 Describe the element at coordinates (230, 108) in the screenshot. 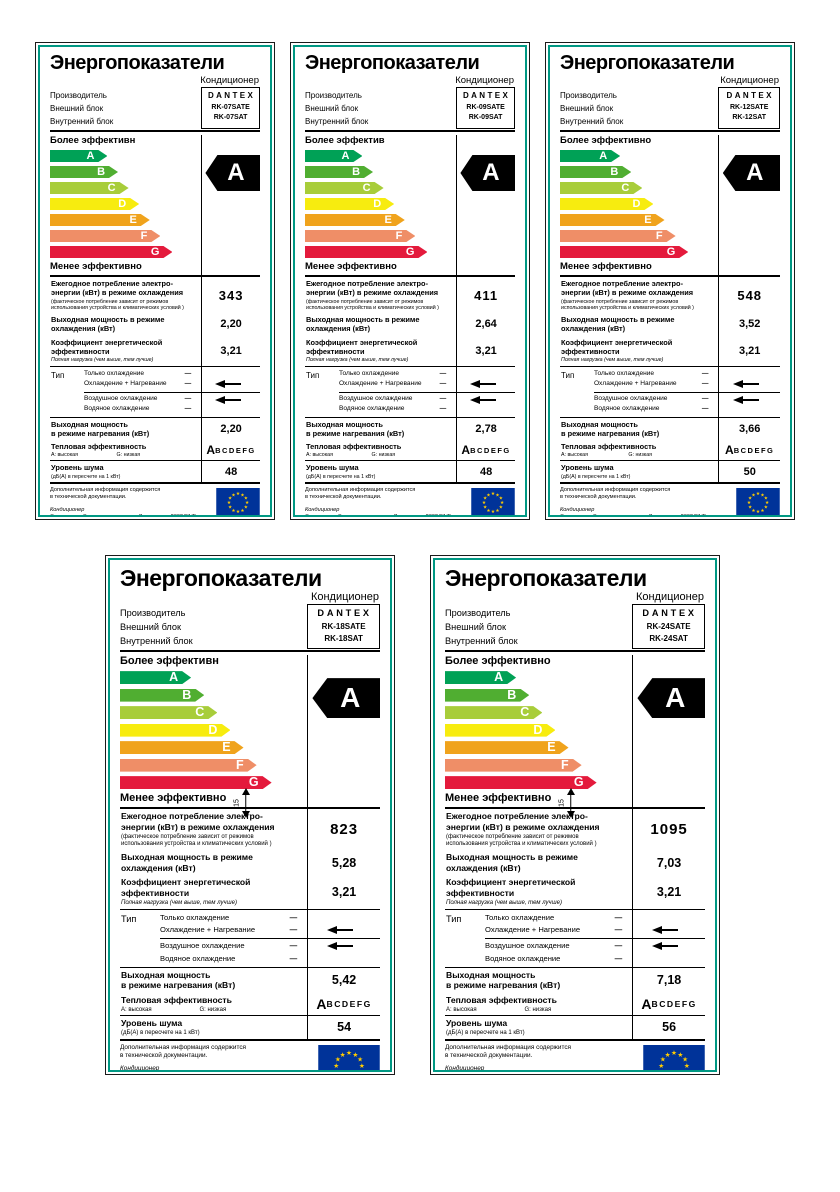

I see `model-box: DANTEX RK-07SATE RK-07SAT` at that location.